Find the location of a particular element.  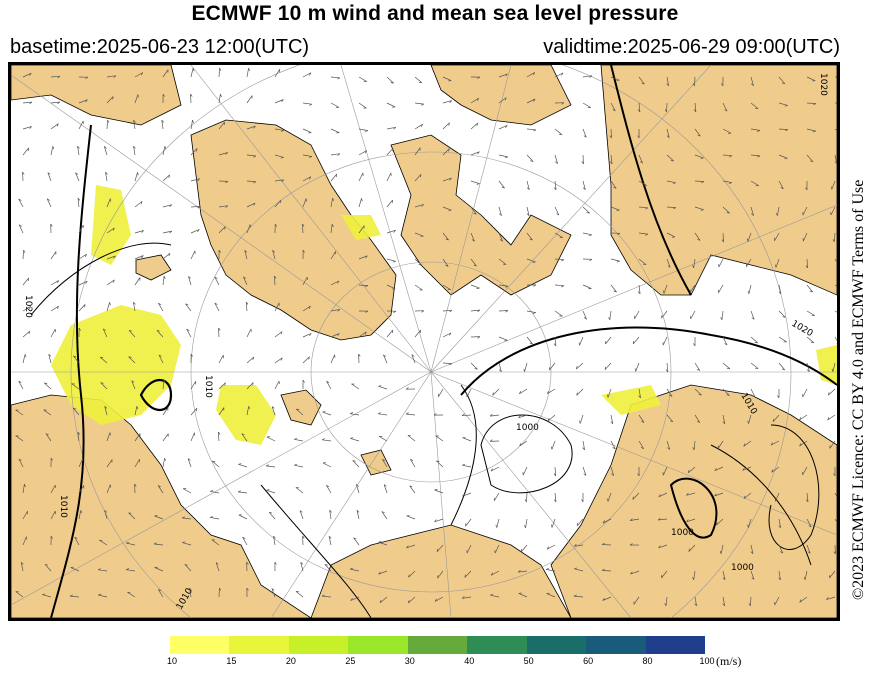

legend-unit: (m/s) is located at coordinates (729, 661).